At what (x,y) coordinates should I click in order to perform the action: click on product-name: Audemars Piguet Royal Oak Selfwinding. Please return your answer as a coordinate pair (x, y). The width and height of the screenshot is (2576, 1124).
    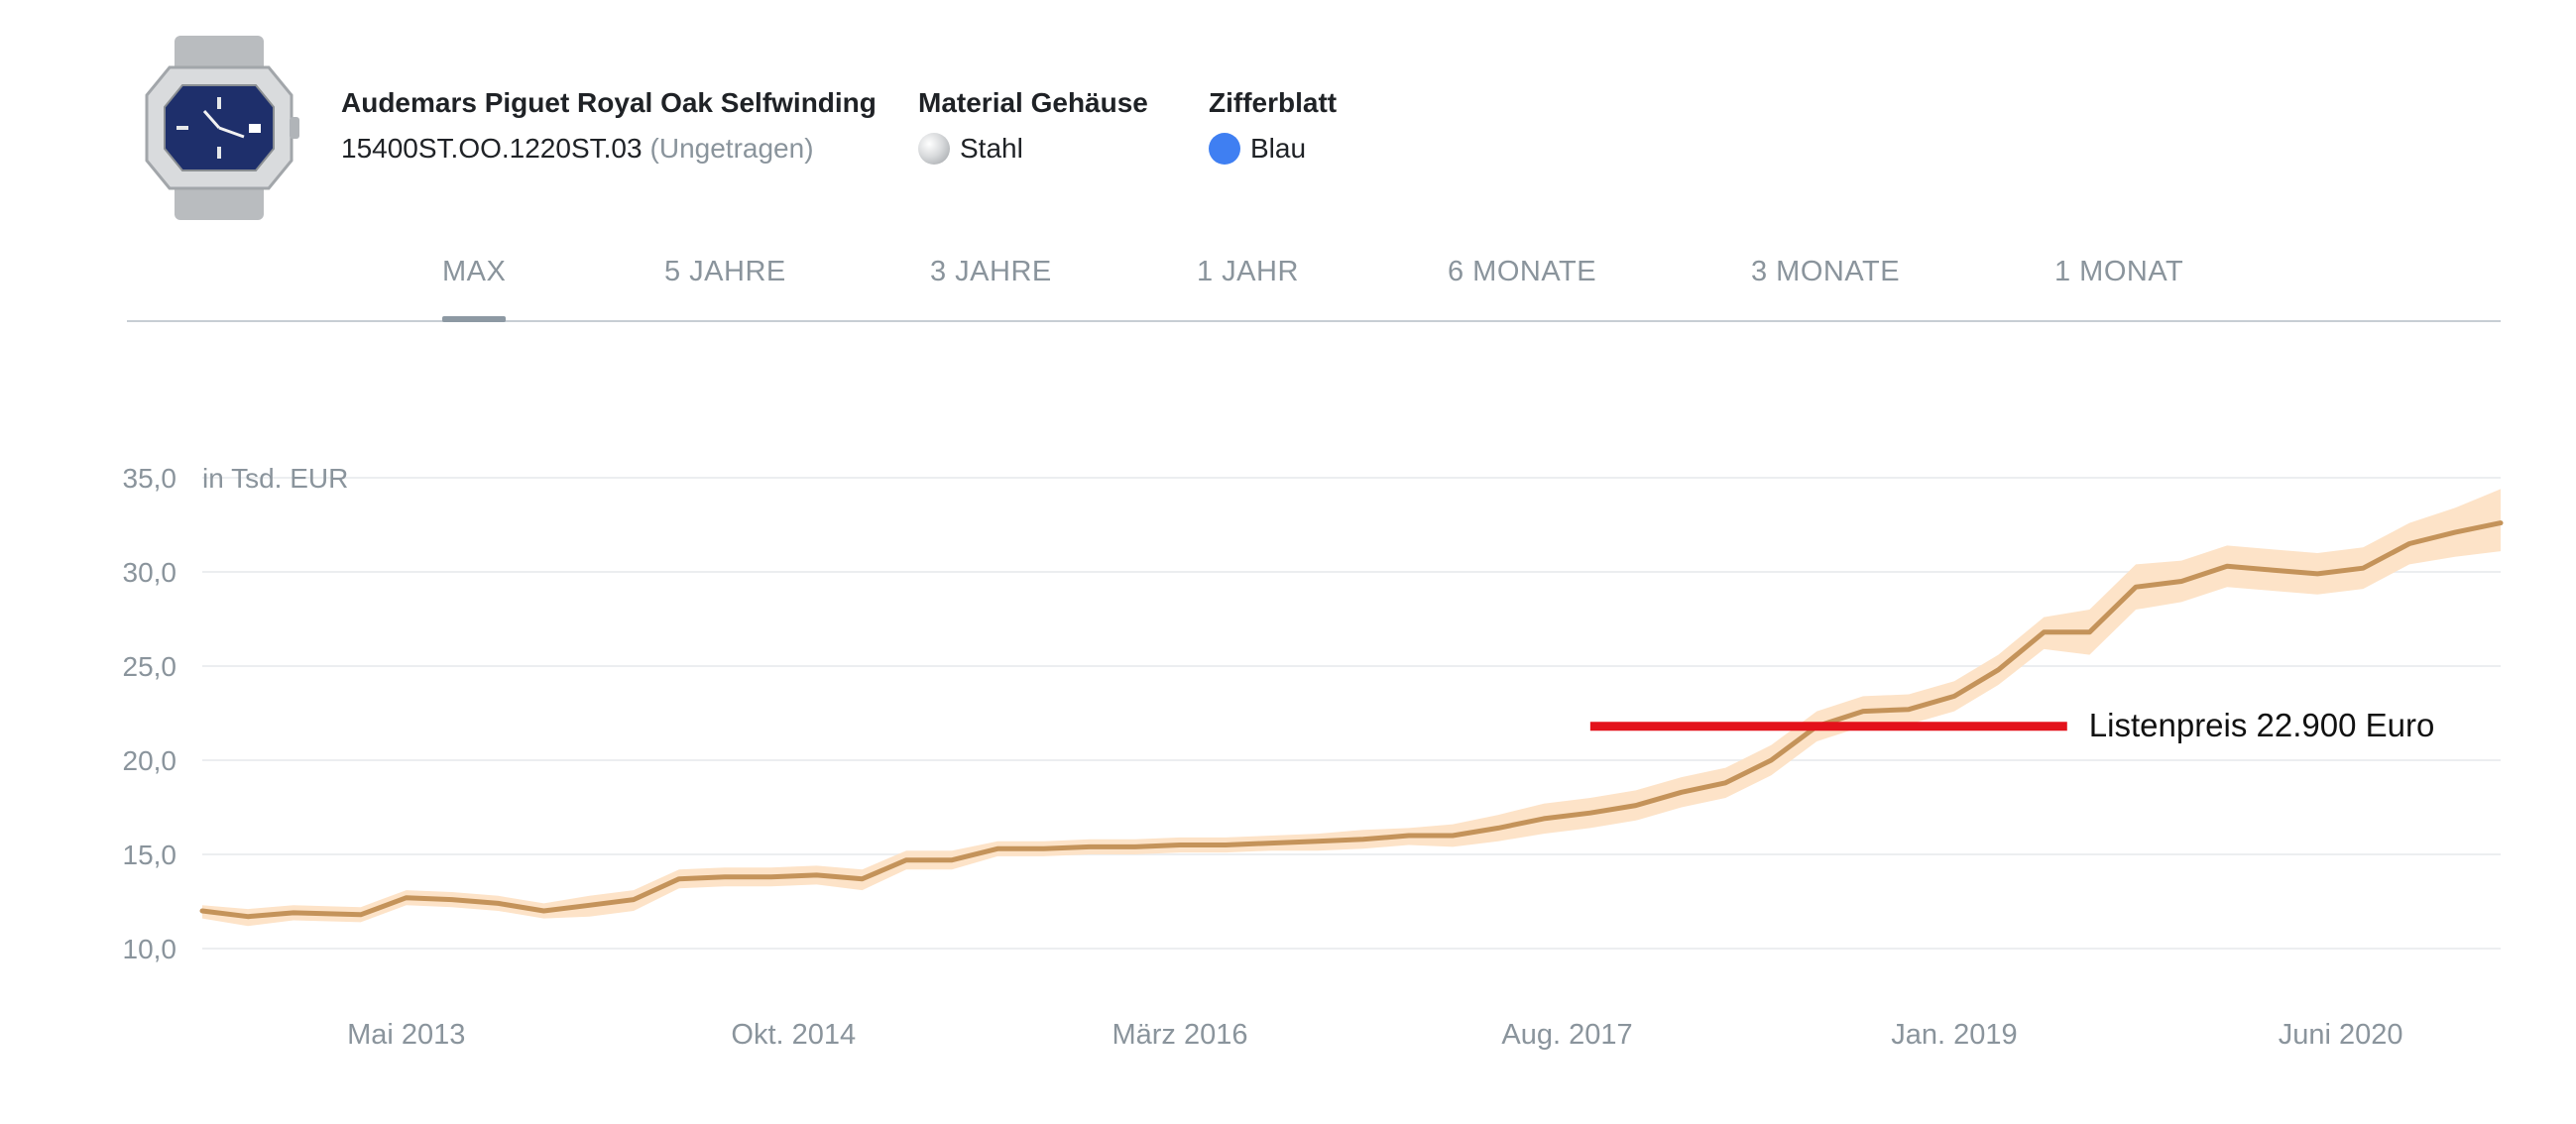
    Looking at the image, I should click on (609, 102).